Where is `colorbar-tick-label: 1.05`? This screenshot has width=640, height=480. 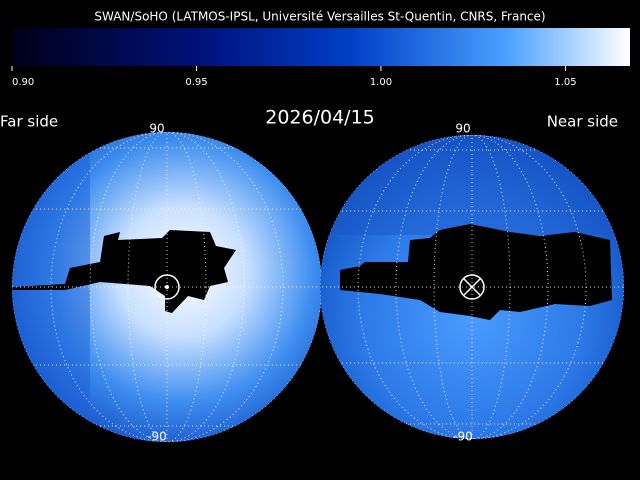 colorbar-tick-label: 1.05 is located at coordinates (565, 82).